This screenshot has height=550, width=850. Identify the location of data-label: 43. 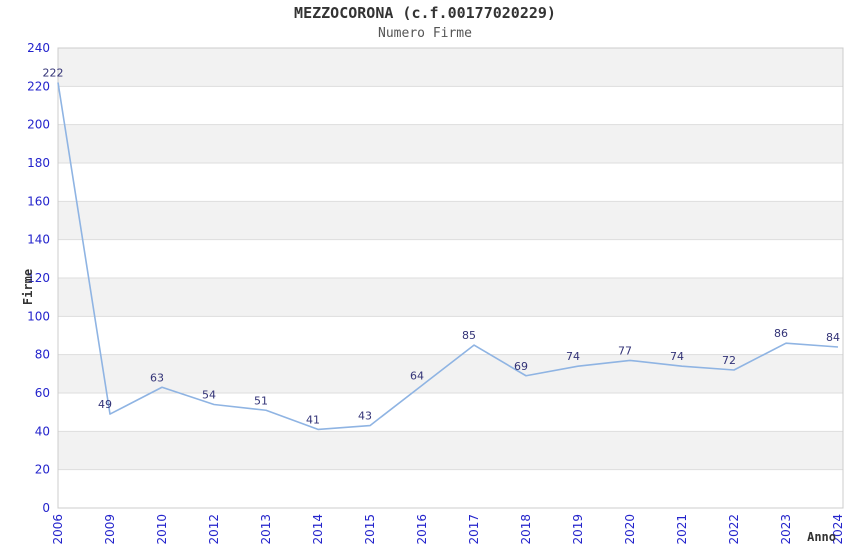
(365, 416).